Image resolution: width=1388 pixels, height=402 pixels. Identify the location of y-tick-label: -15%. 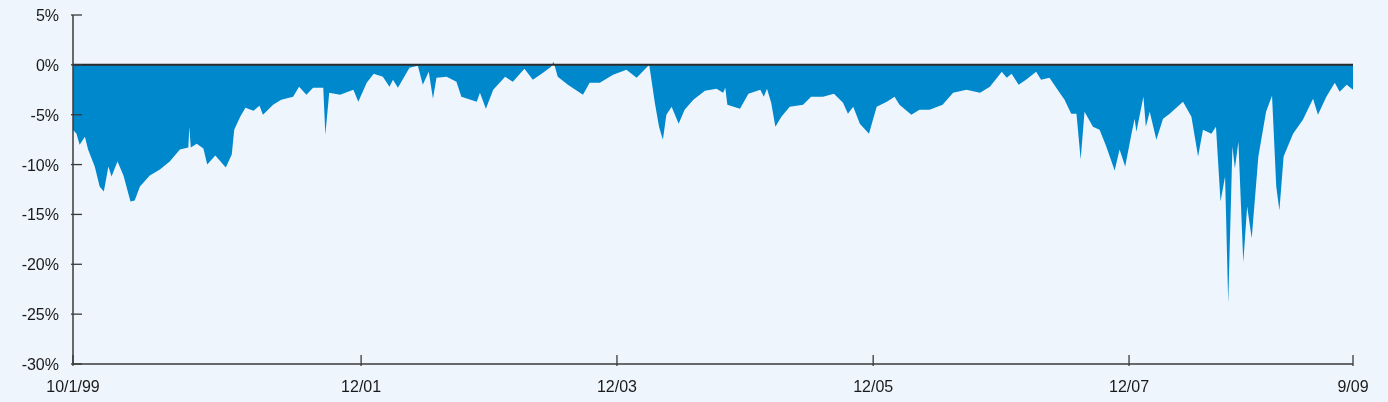
(40, 215).